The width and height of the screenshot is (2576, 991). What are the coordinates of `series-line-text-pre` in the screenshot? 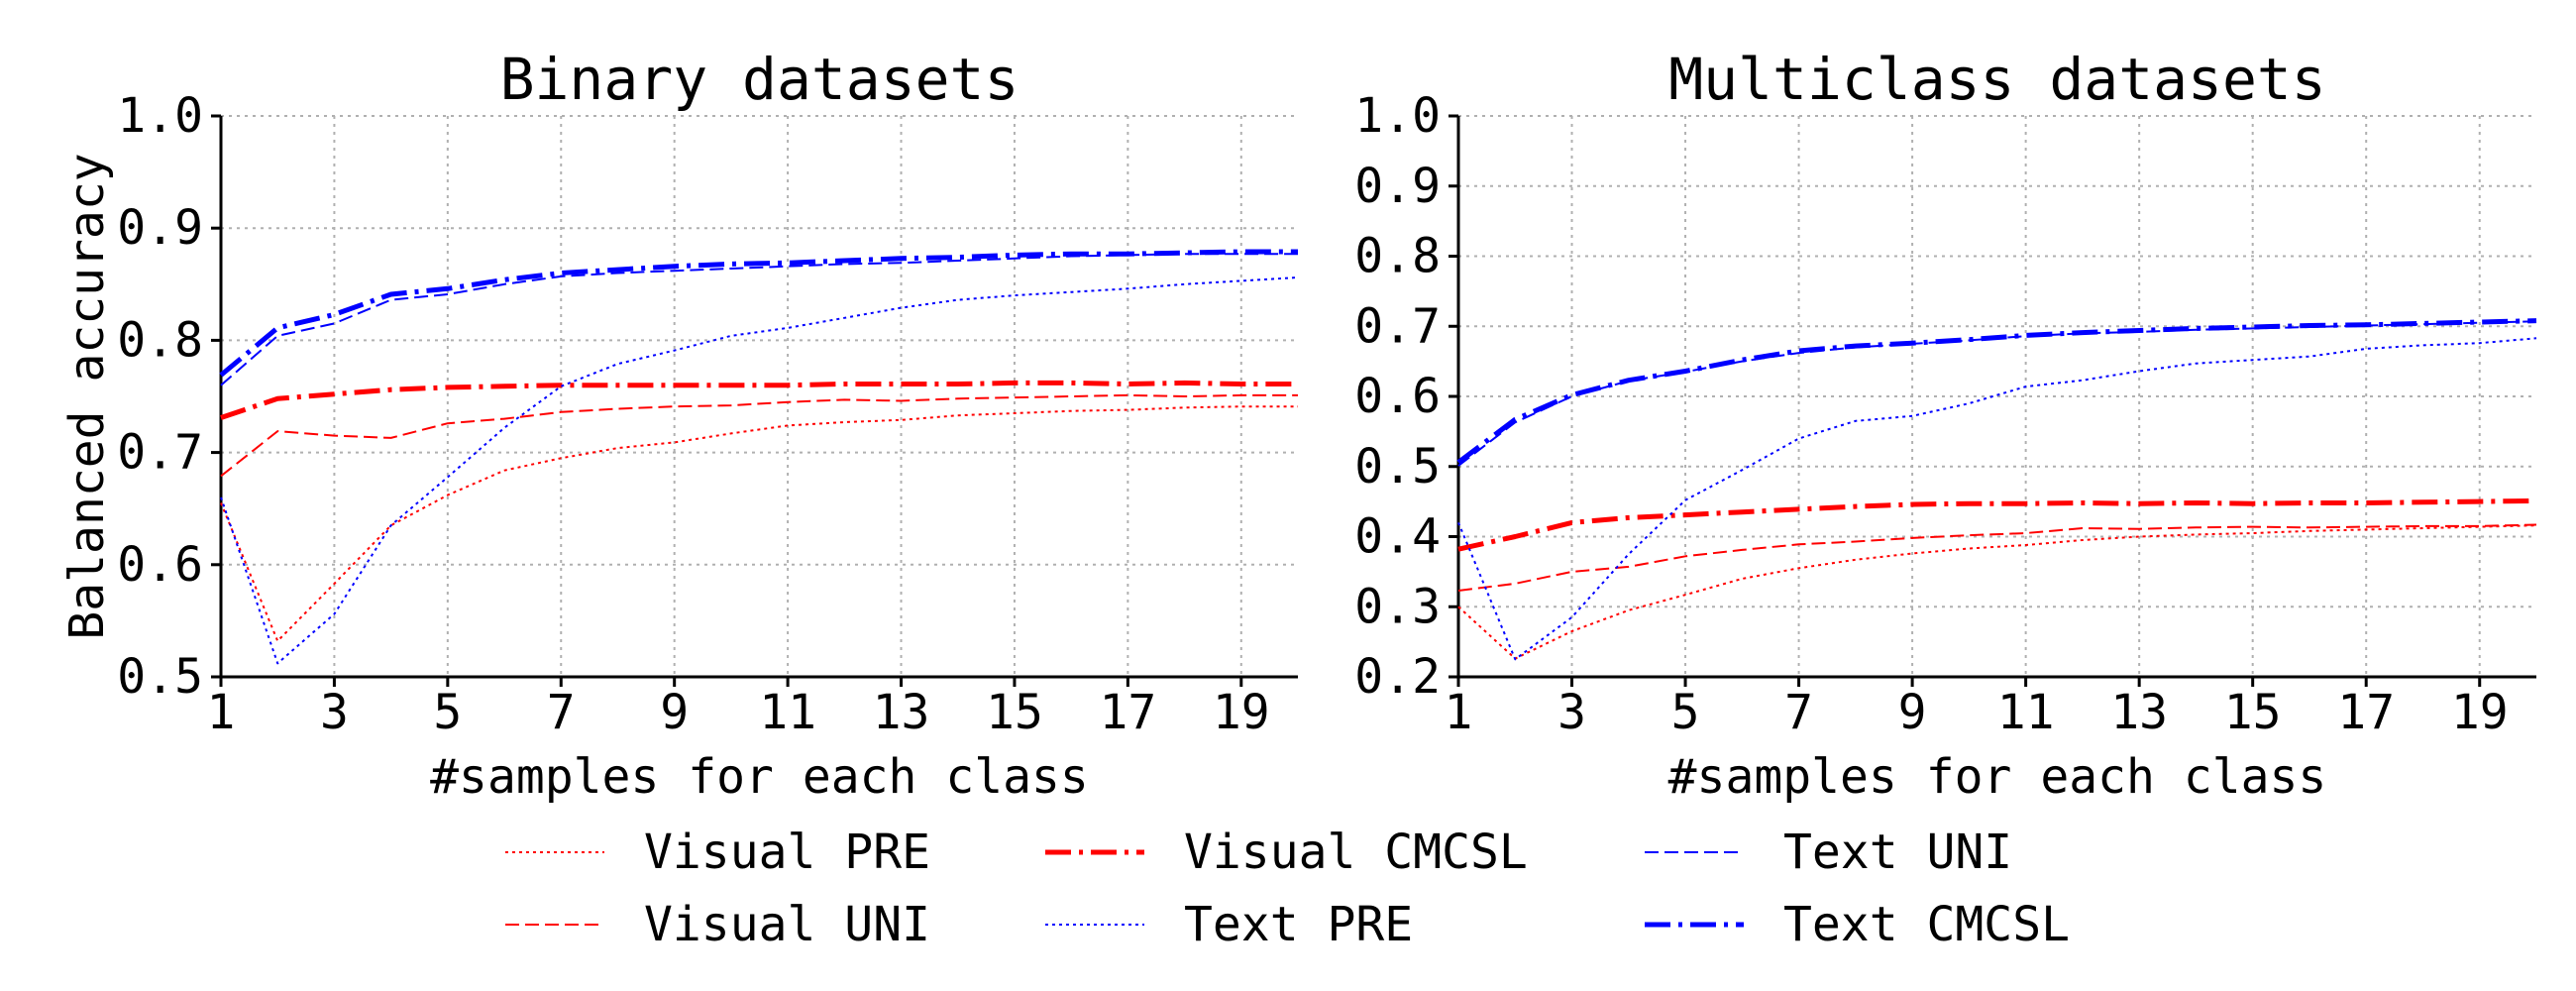 It's located at (1997, 499).